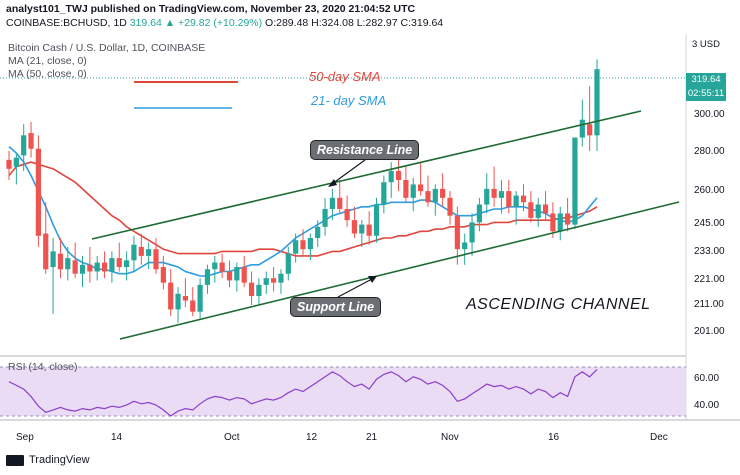  Describe the element at coordinates (659, 437) in the screenshot. I see `time-tick: Dec` at that location.